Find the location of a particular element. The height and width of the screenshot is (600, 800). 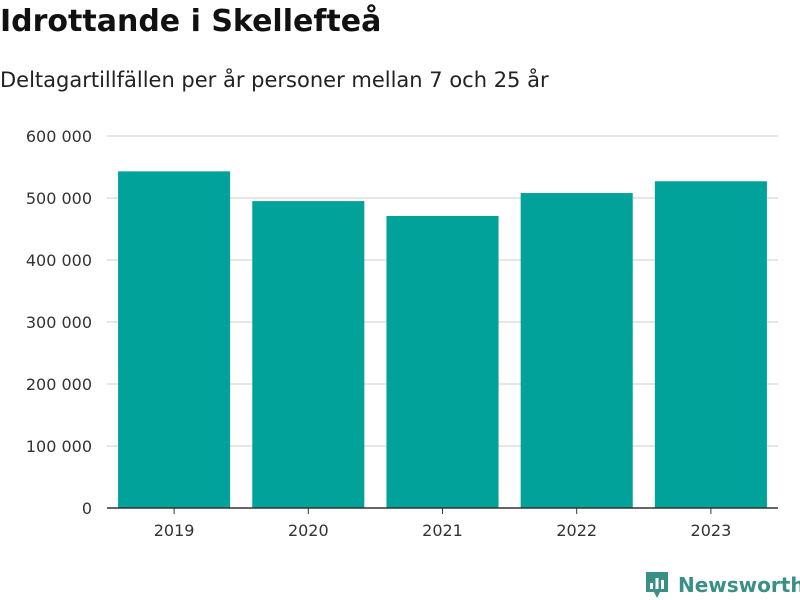

axes is located at coordinates (442, 510).